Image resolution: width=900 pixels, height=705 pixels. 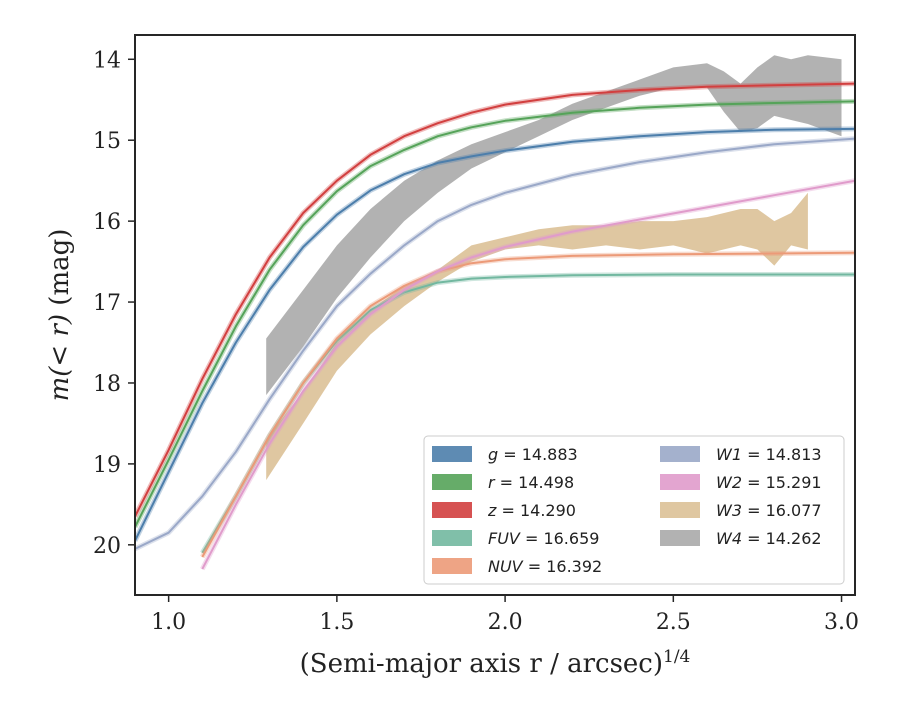 I want to click on legend-label-FUV: FUV = 16.659, so click(x=543, y=538).